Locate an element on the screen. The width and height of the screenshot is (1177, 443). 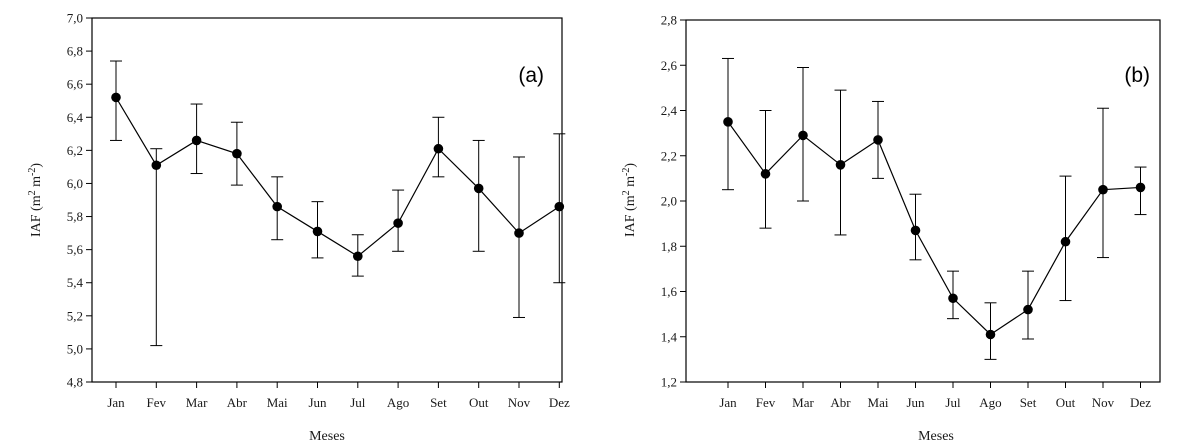
y-tick-label: 1,4 is located at coordinates (669, 336).